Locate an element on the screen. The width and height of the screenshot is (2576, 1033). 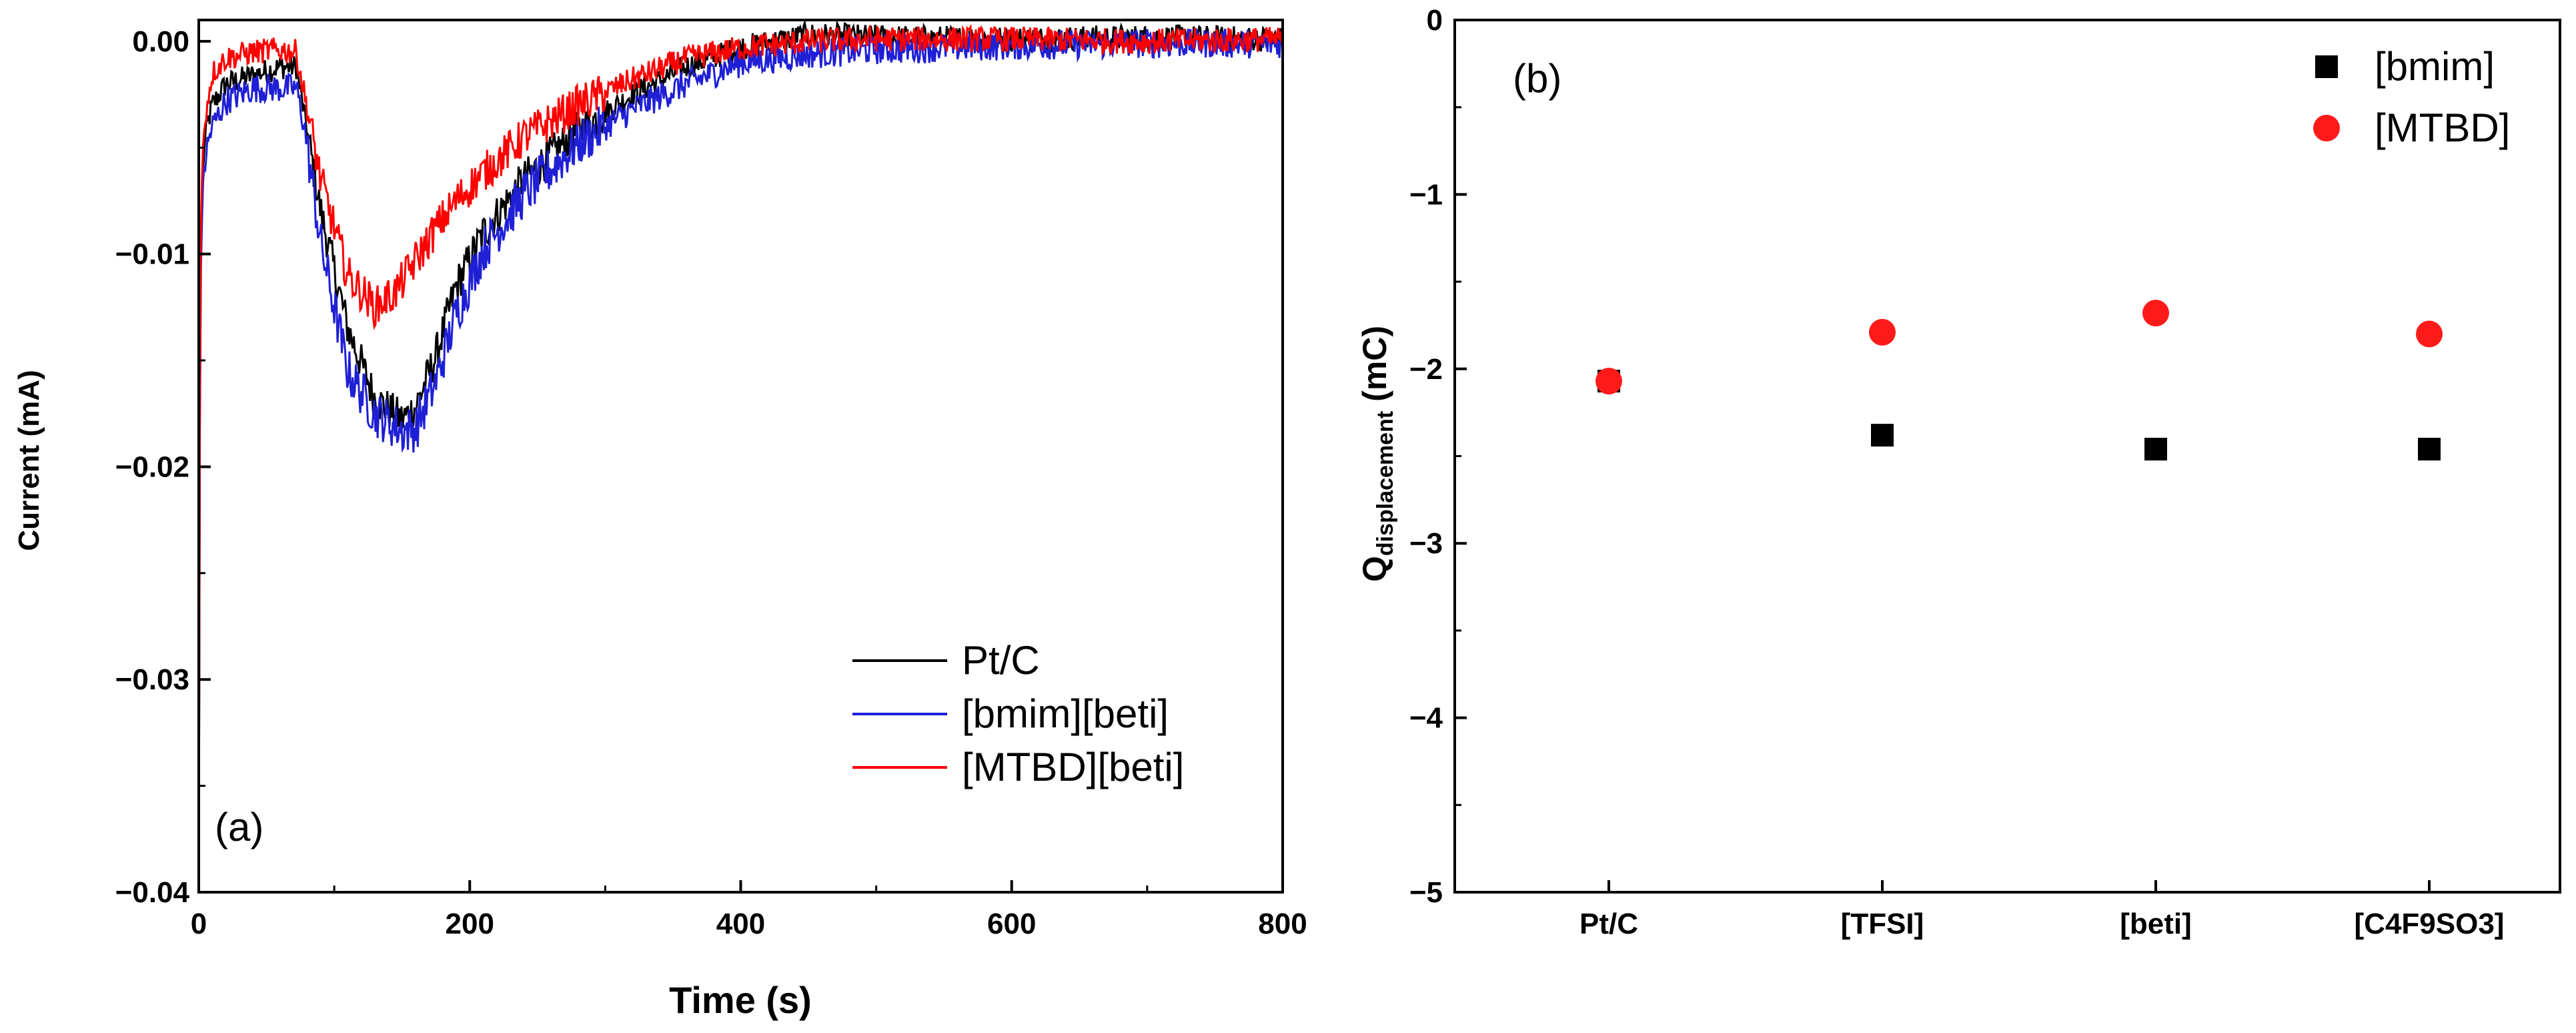
panel-b-y-tick-label: −4 is located at coordinates (1426, 718).